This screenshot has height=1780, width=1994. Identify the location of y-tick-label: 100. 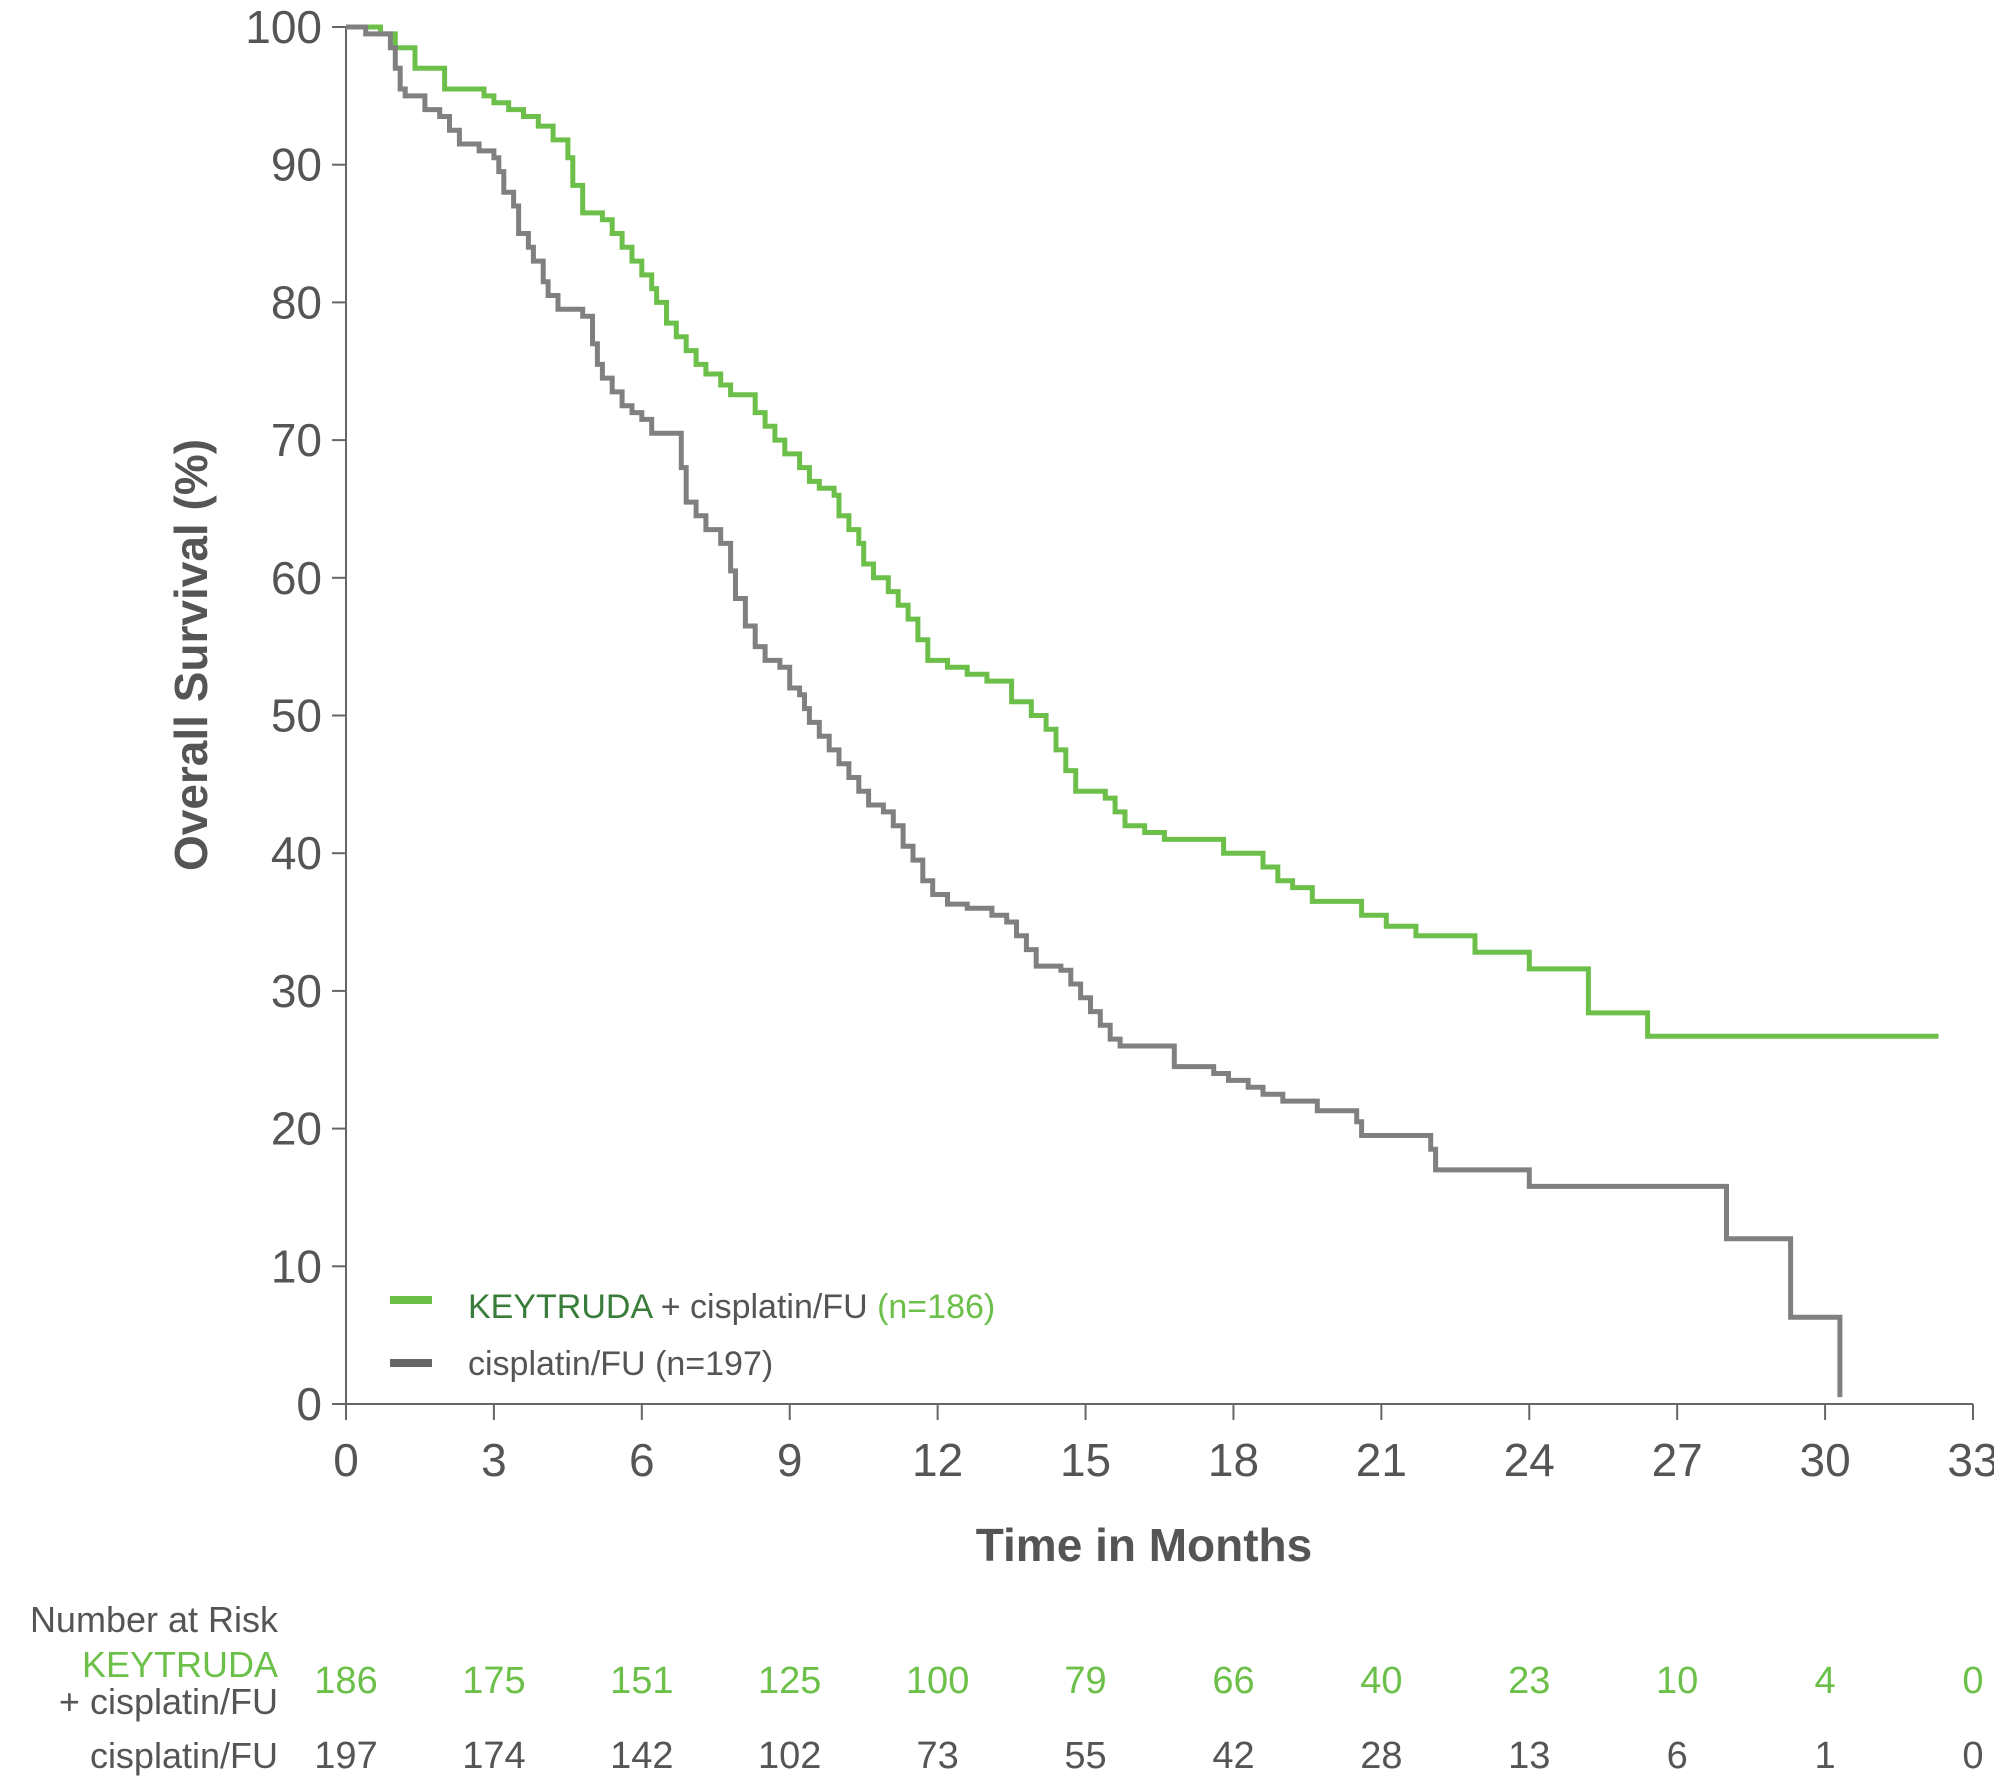
(283, 27).